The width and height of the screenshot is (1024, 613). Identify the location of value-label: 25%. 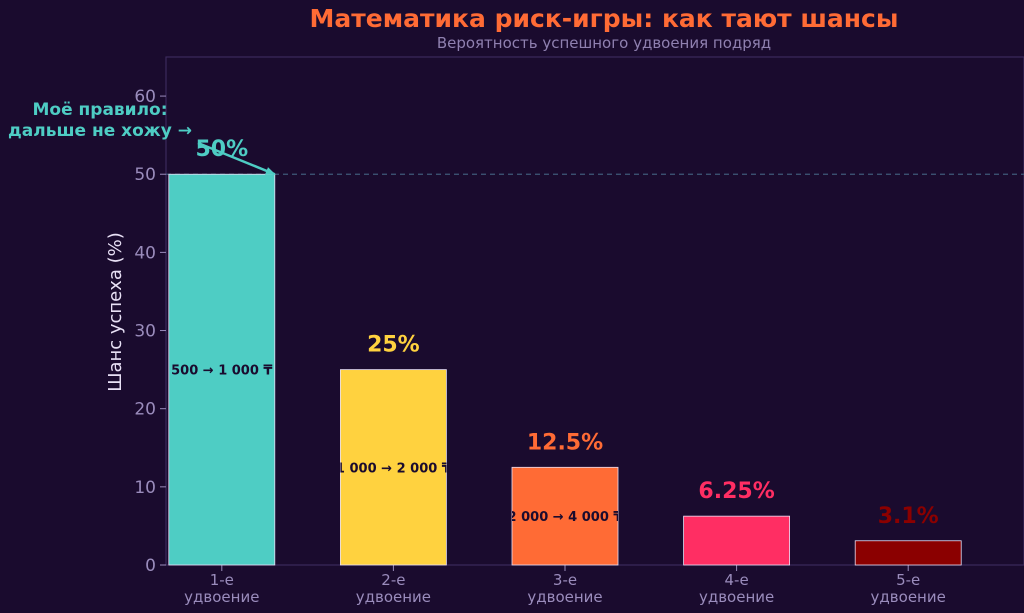
(393, 345).